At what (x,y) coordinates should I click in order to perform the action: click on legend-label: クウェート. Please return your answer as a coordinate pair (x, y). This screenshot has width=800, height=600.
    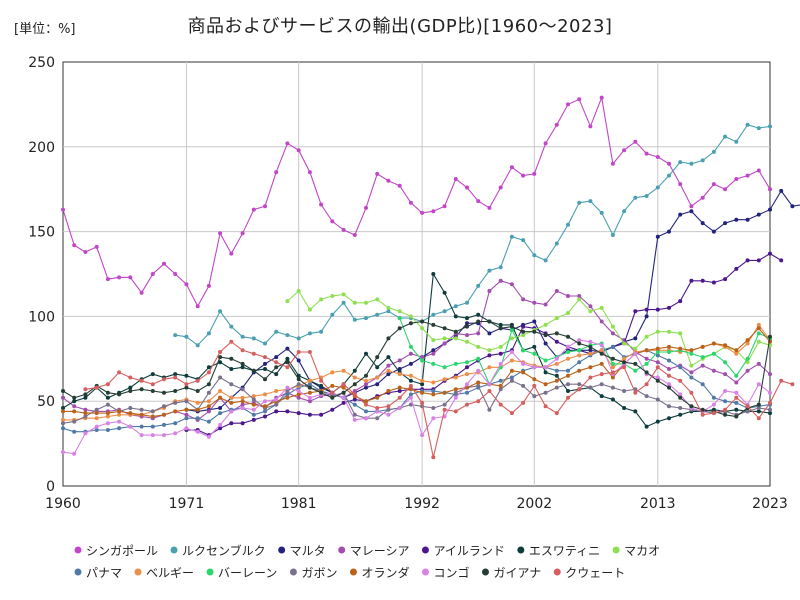
    Looking at the image, I should click on (595, 573).